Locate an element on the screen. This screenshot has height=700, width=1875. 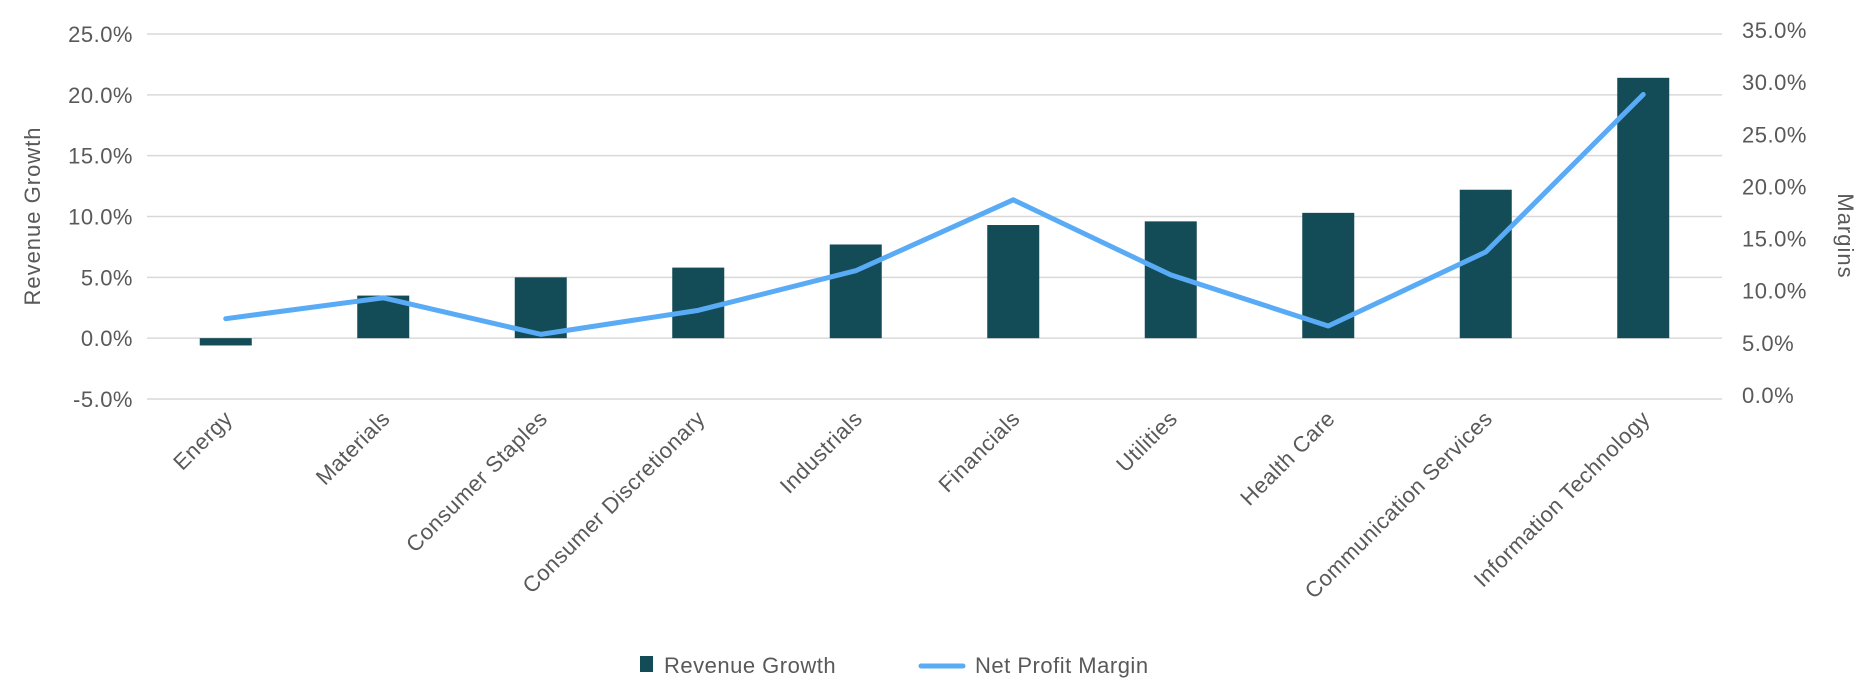
left-axis-ticks: -5.0% 0.0% 5.0% 10.0% 15.0% 20.0% 25.0% is located at coordinates (100, 217).